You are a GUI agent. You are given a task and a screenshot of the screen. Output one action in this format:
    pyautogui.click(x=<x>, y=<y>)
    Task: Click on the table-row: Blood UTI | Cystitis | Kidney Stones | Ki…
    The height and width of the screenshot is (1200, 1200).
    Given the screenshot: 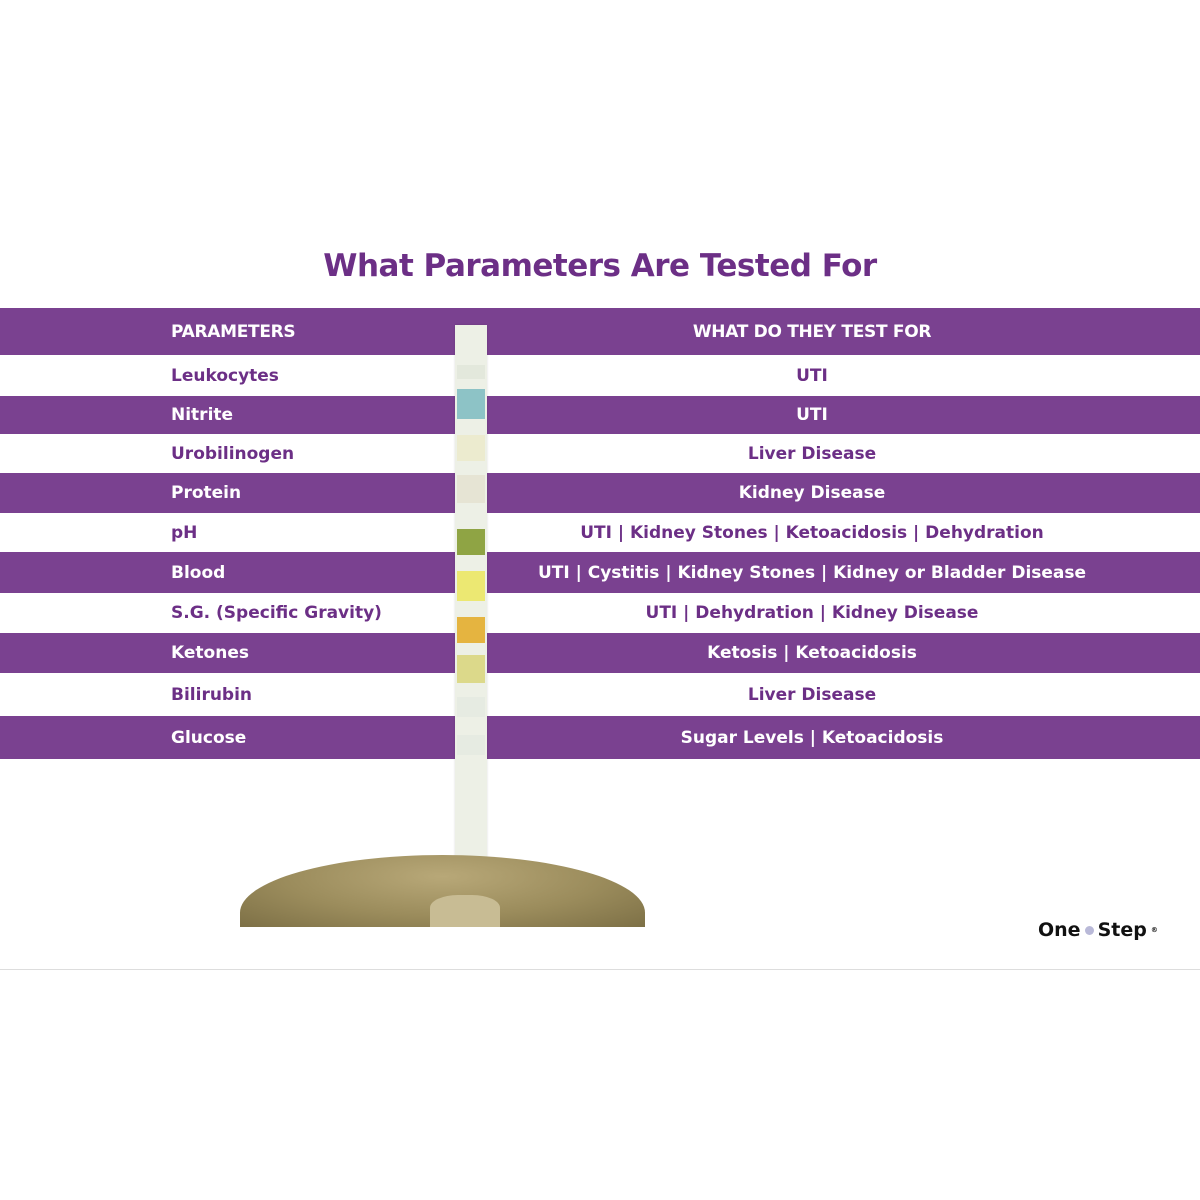 What is the action you would take?
    pyautogui.click(x=600, y=572)
    